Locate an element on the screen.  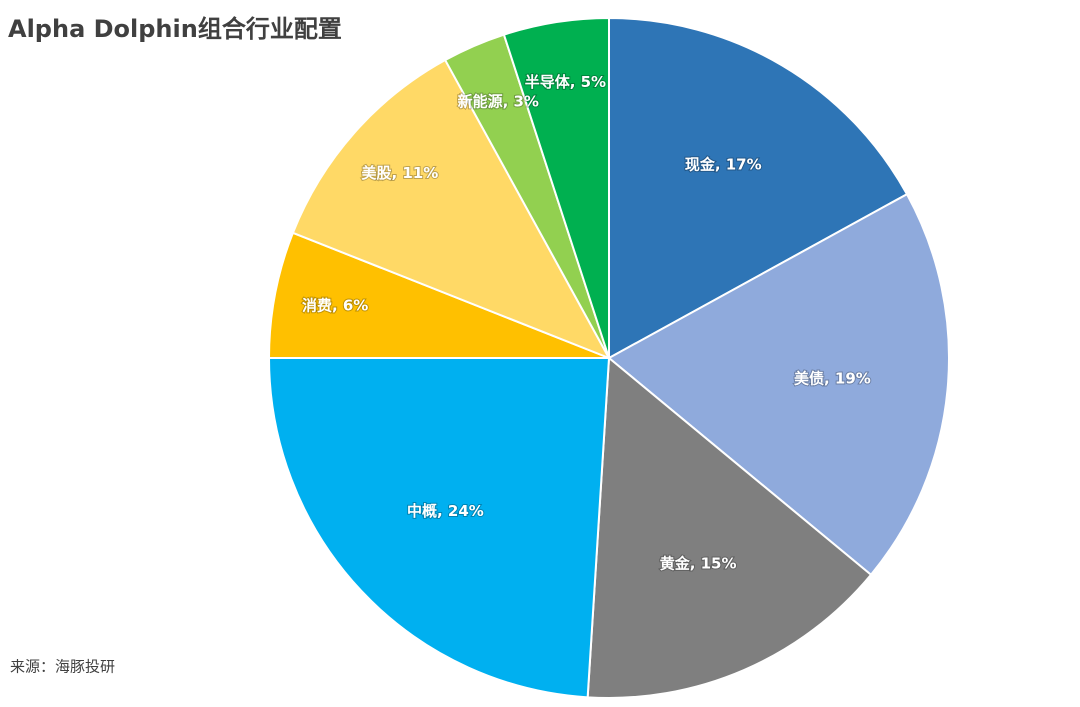
chart-title: Alpha Dolphin组合行业配置 is located at coordinates (175, 29).